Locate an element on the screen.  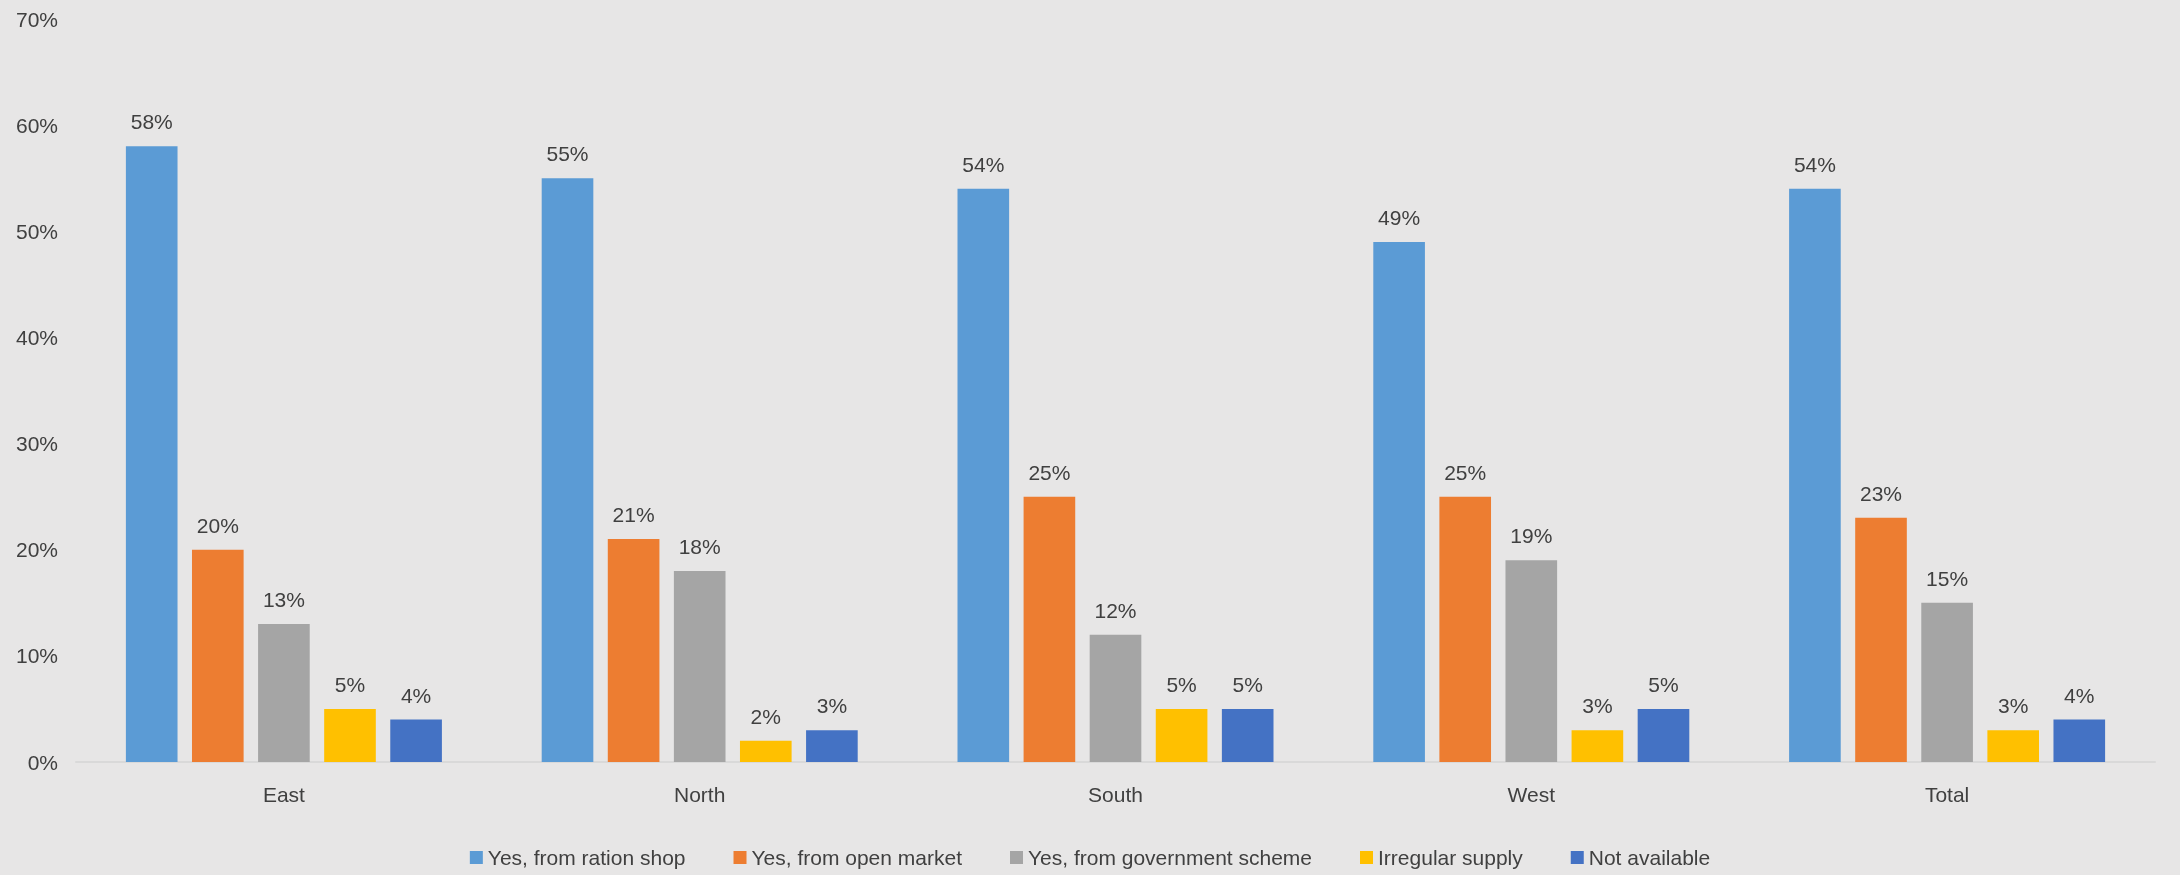
data-label: 18% is located at coordinates (699, 546).